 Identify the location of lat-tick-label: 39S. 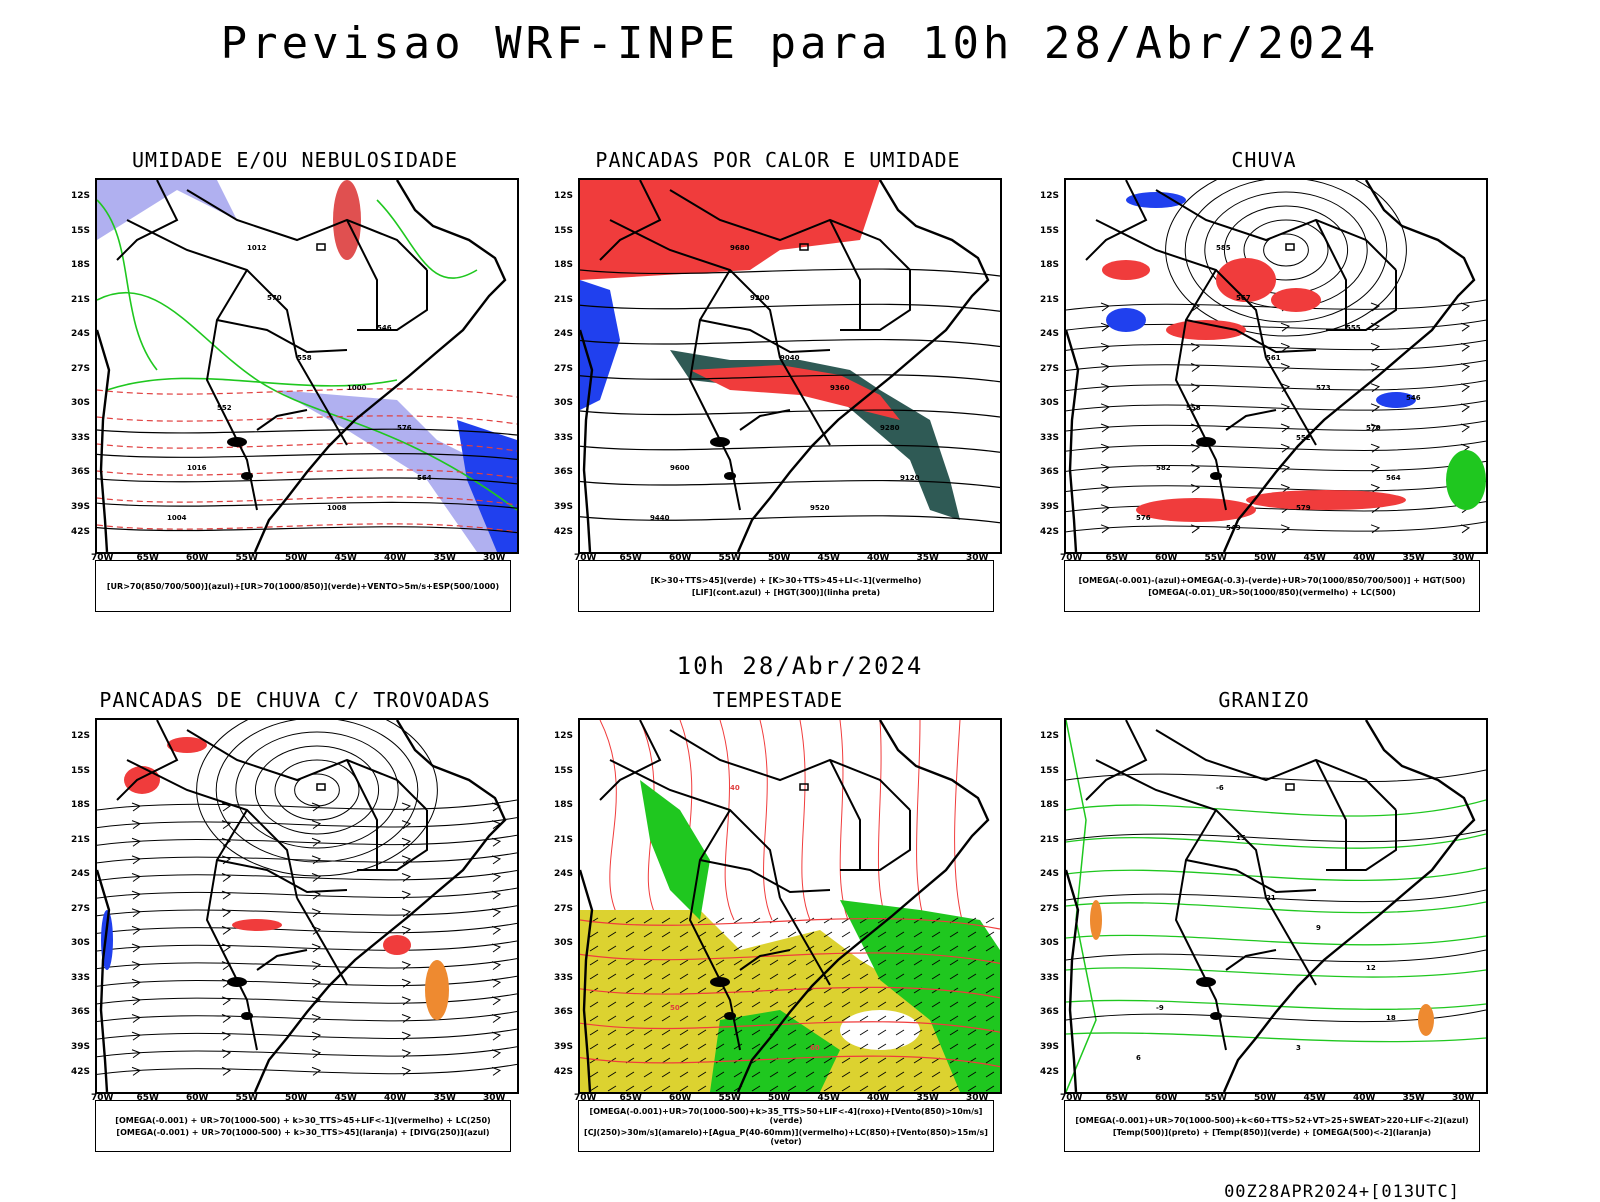
(564, 506).